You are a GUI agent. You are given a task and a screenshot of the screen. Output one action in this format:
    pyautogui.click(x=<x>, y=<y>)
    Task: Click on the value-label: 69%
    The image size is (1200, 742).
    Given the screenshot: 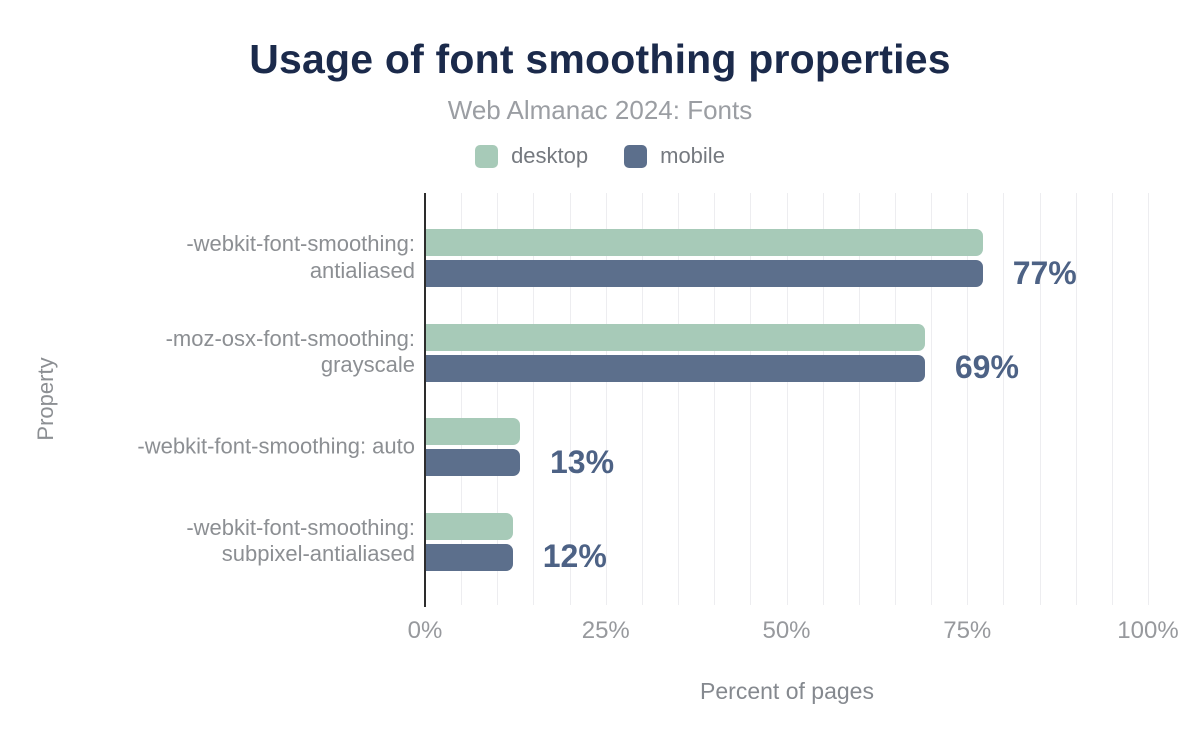 What is the action you would take?
    pyautogui.click(x=986, y=366)
    